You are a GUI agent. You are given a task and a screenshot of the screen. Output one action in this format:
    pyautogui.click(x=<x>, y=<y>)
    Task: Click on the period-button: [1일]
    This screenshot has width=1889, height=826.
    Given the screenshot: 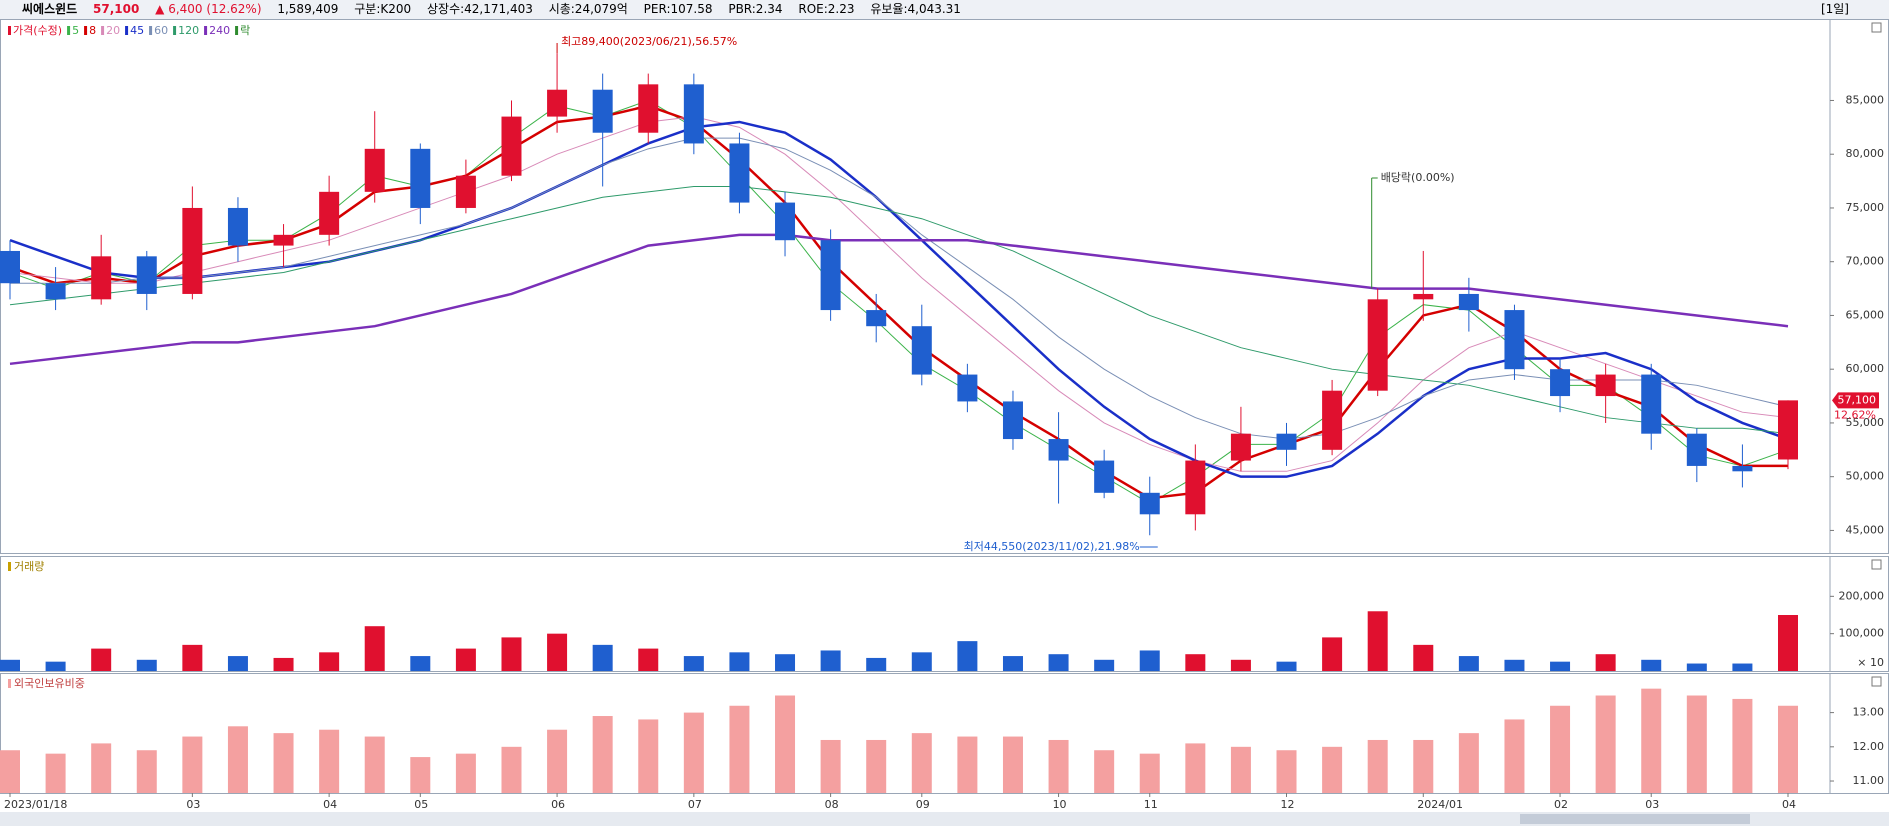 What is the action you would take?
    pyautogui.click(x=1834, y=9)
    